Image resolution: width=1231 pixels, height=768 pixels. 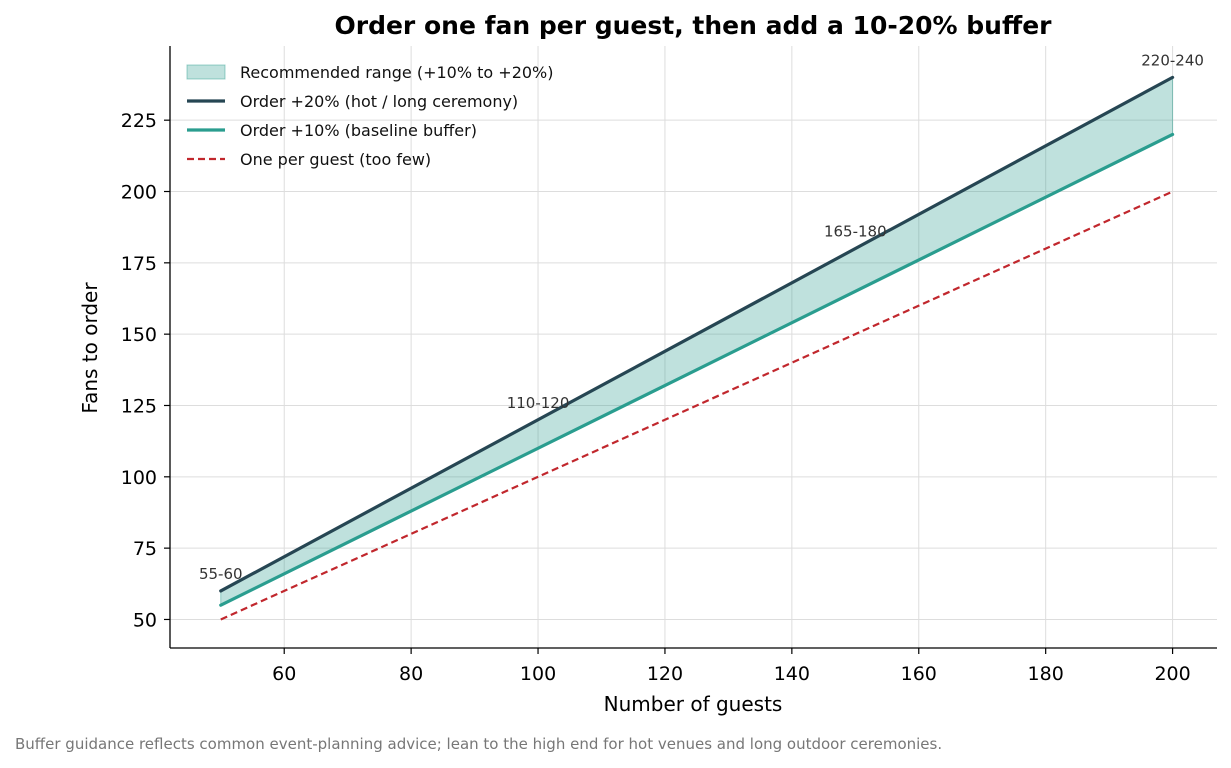 I want to click on legend-swatch-band, so click(x=206, y=72).